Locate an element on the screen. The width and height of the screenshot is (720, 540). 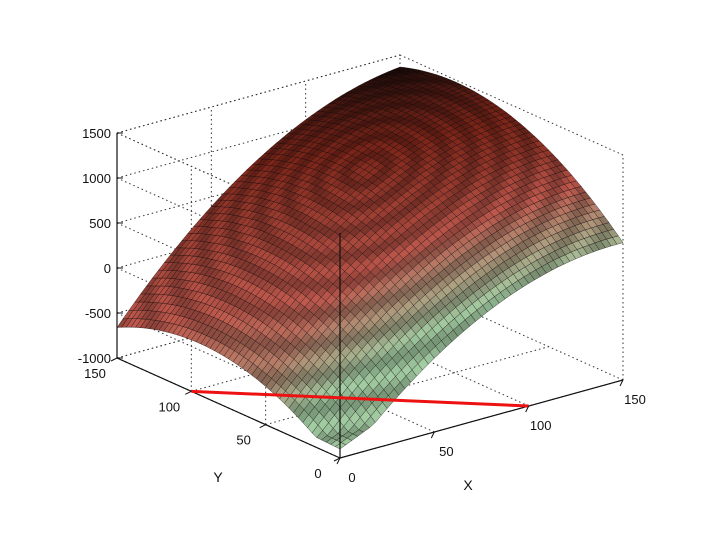
y-axis-line is located at coordinates (228, 408).